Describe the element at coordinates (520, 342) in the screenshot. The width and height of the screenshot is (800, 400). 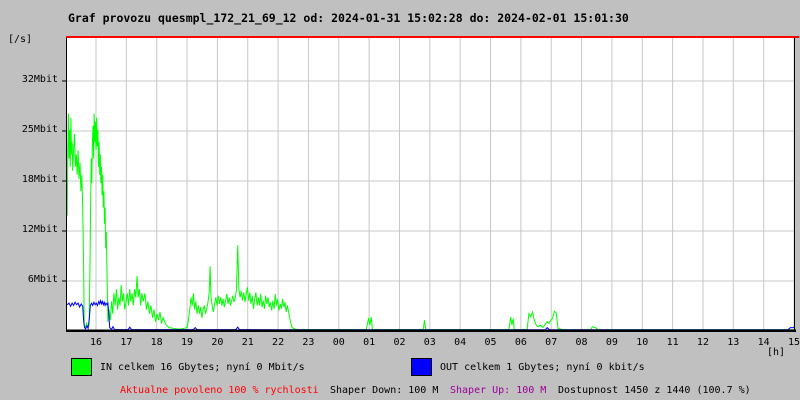
I see `x-tick-label: 06` at that location.